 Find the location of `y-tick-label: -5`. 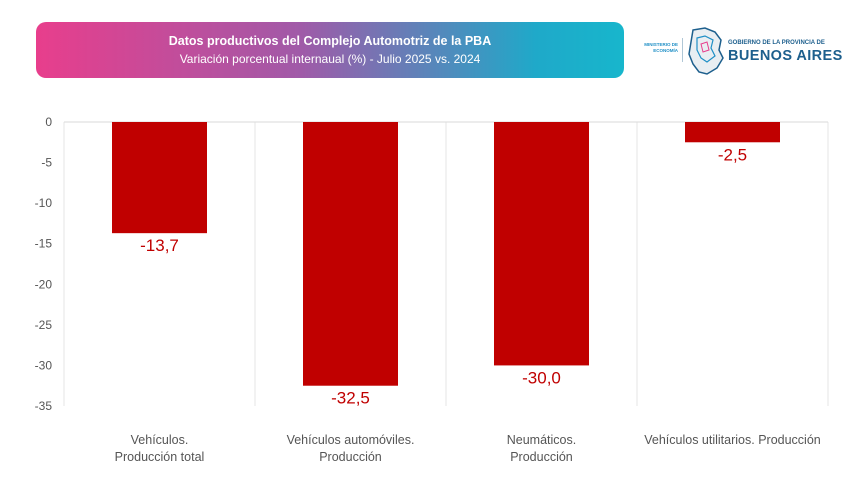

y-tick-label: -5 is located at coordinates (46, 163).